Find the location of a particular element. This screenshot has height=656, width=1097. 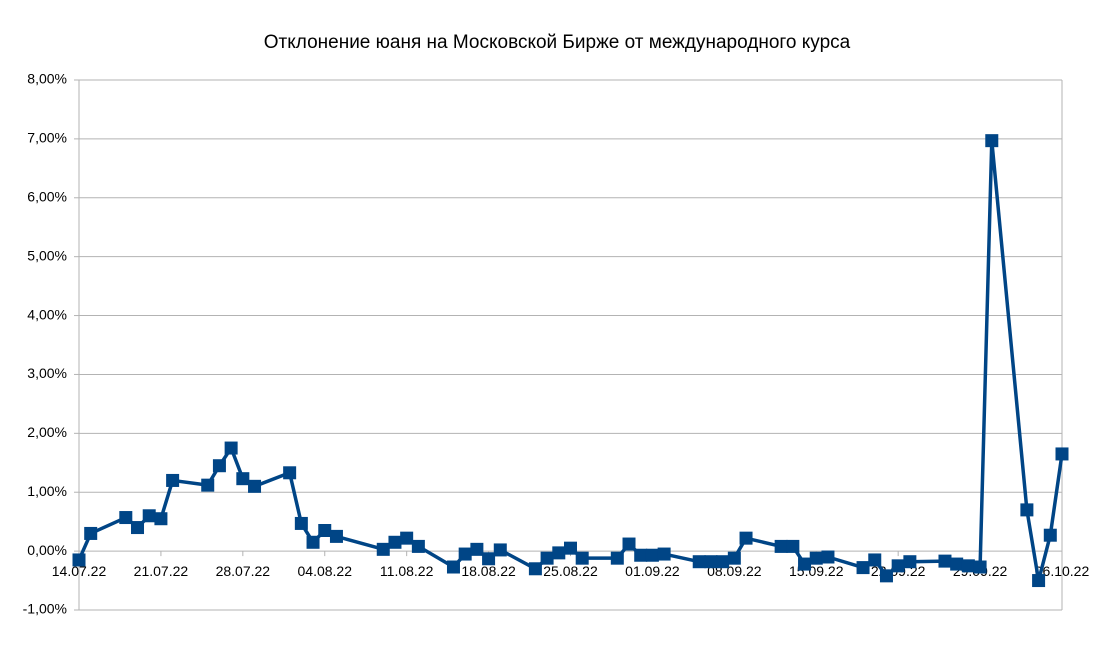

x-tick-label: 21.07.22 is located at coordinates (161, 571).